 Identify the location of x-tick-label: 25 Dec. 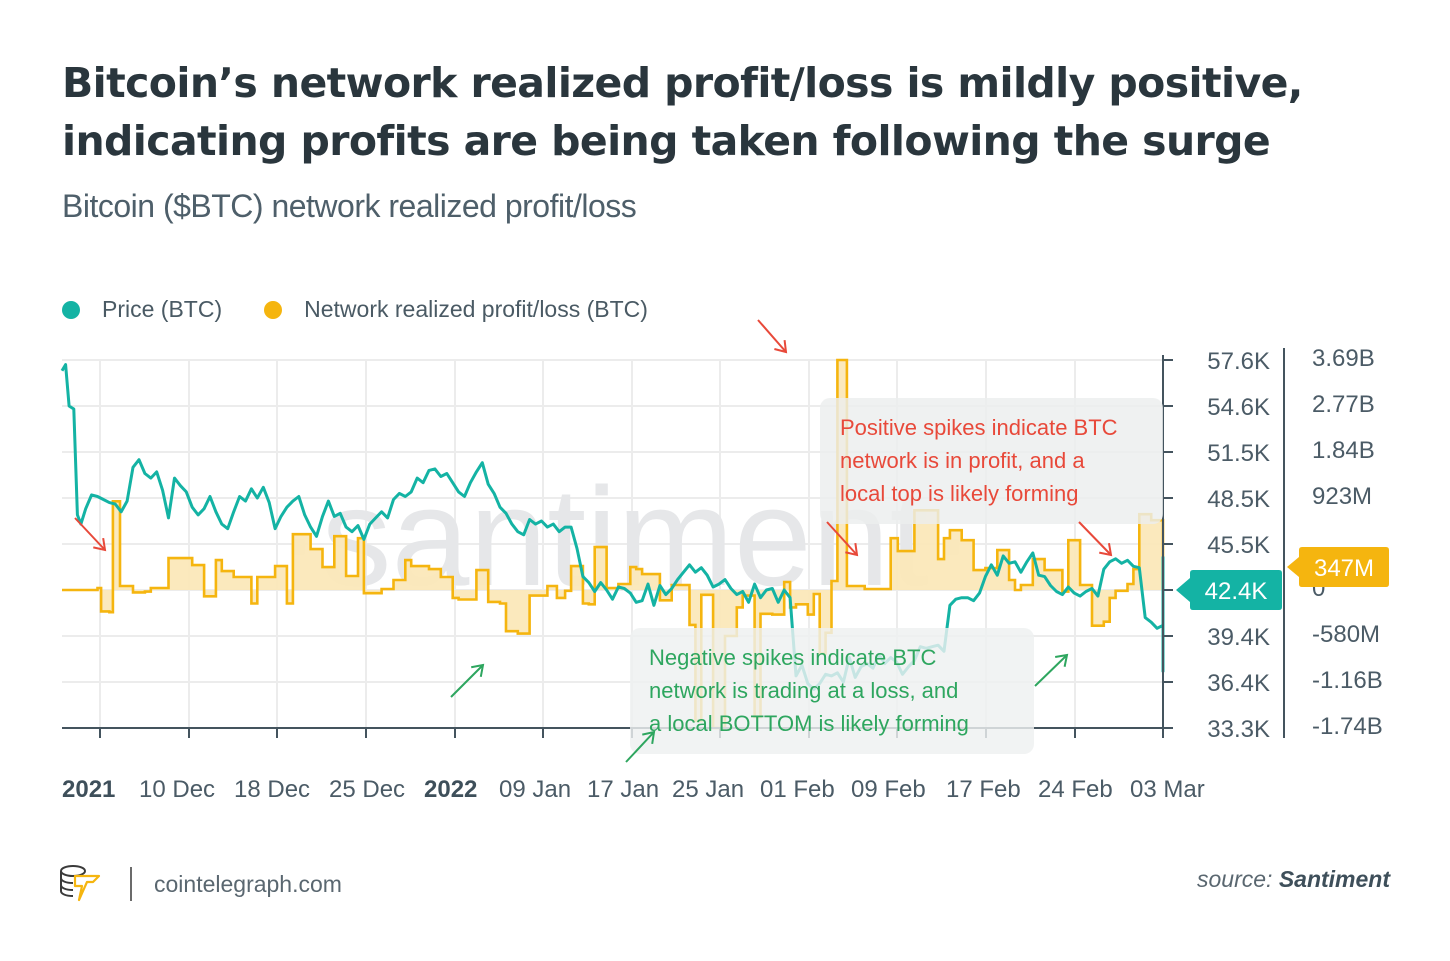
(367, 789).